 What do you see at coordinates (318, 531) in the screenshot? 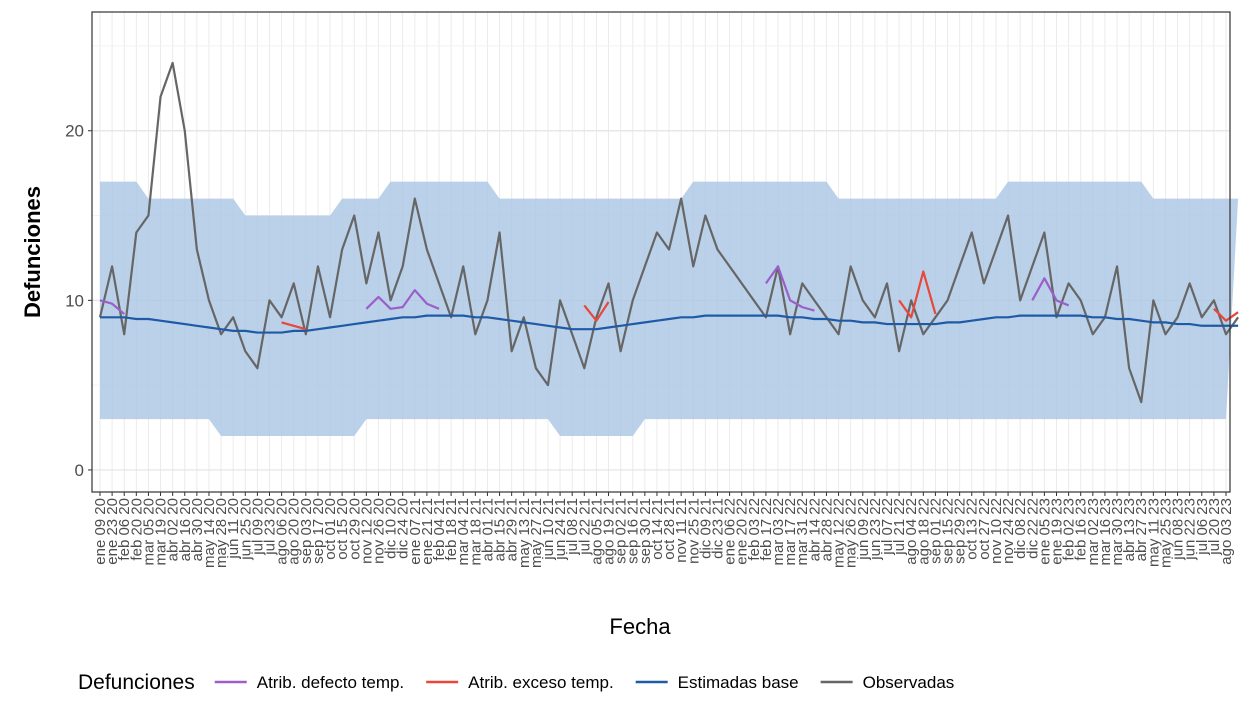
I see `x-tick-label: sep 17 20` at bounding box center [318, 531].